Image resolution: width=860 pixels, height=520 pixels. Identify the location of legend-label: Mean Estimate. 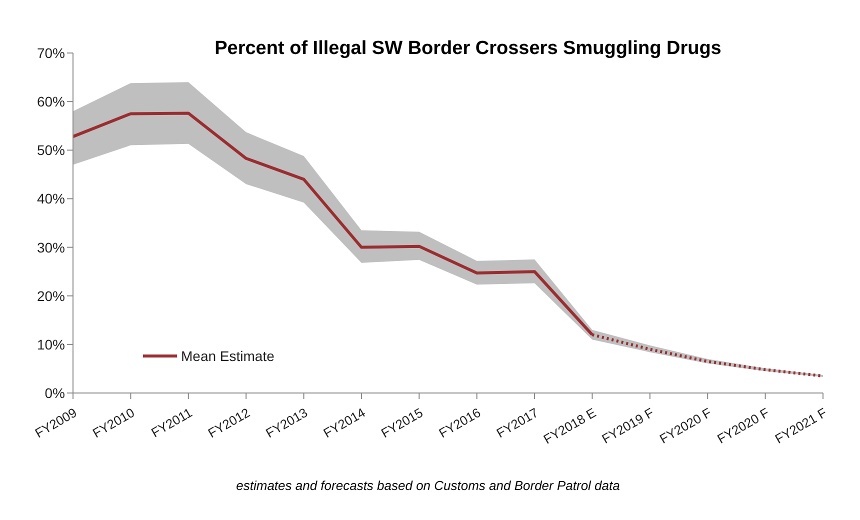
(227, 356).